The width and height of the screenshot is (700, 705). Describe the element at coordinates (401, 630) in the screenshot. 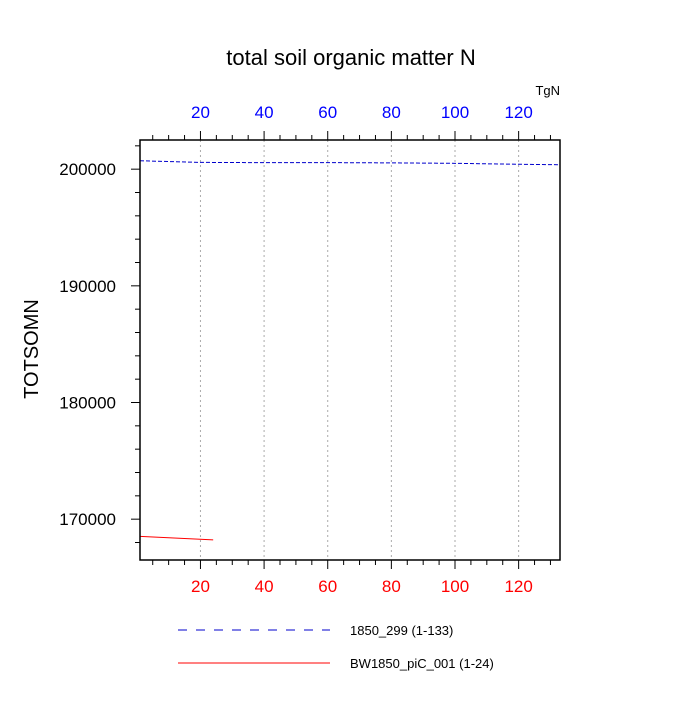

I see `legend-label-1: 1850_299 (1-133)` at that location.